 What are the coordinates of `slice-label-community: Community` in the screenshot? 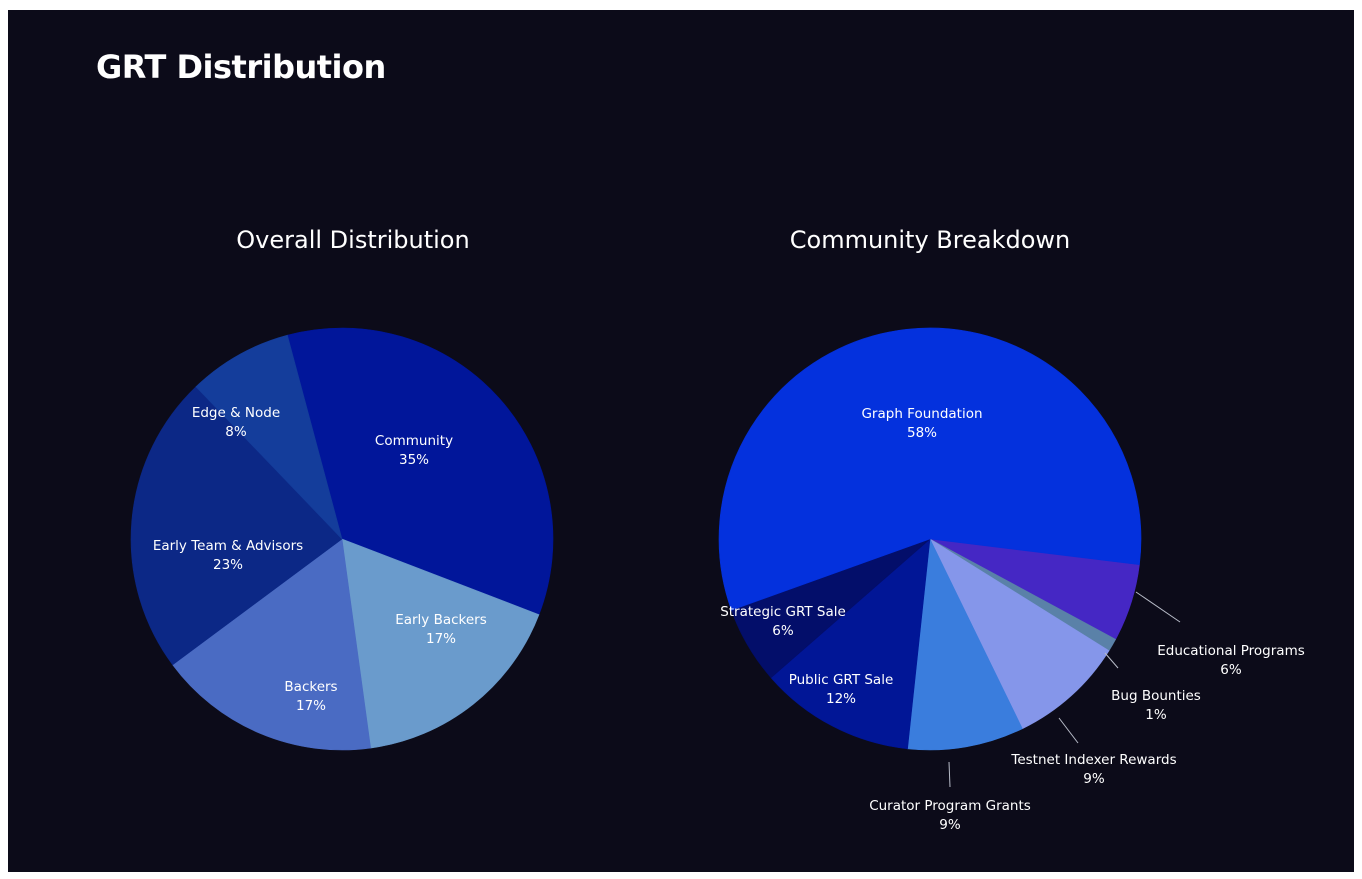 It's located at (414, 441).